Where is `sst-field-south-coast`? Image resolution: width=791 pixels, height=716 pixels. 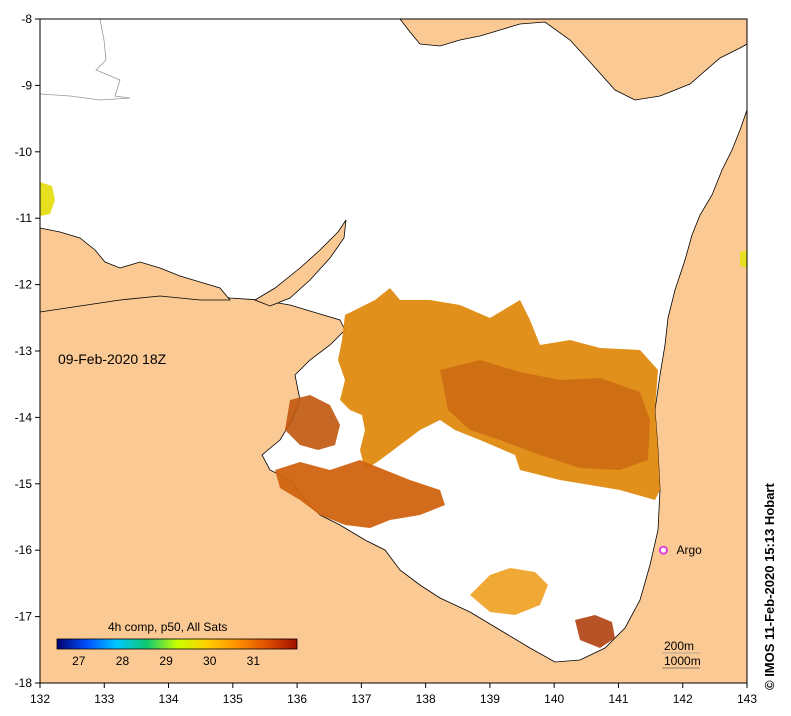
sst-field-south-coast is located at coordinates (360, 494).